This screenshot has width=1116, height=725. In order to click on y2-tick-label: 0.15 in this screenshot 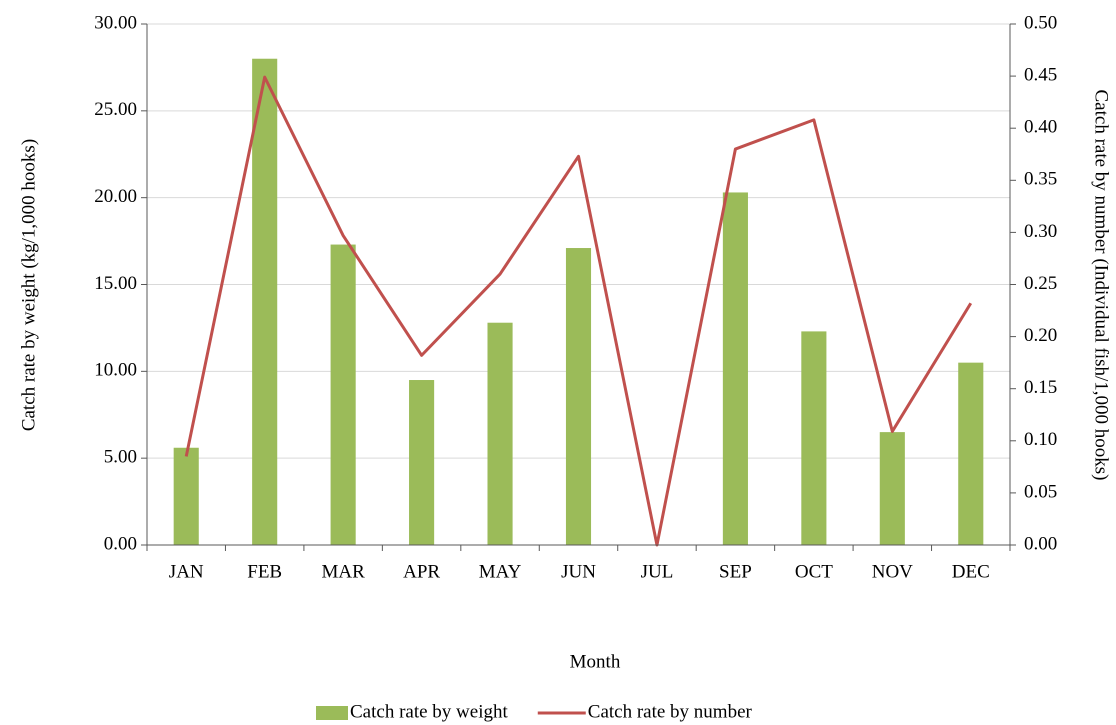, I will do `click(1040, 387)`.